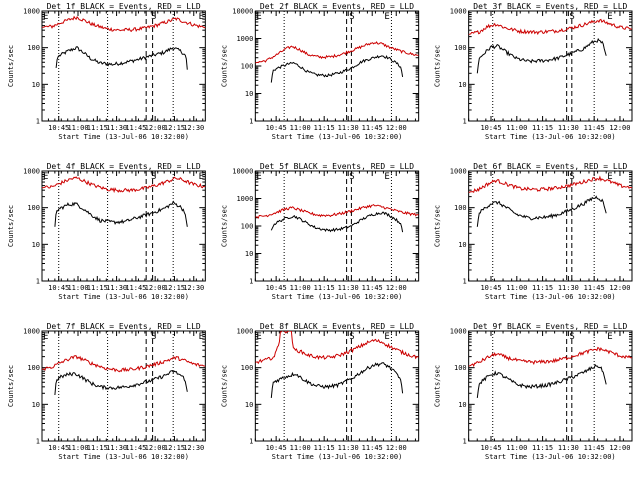 This screenshot has width=640, height=485. I want to click on panel-title: Det 9f BLACK = Events, RED = LLD, so click(550, 326).